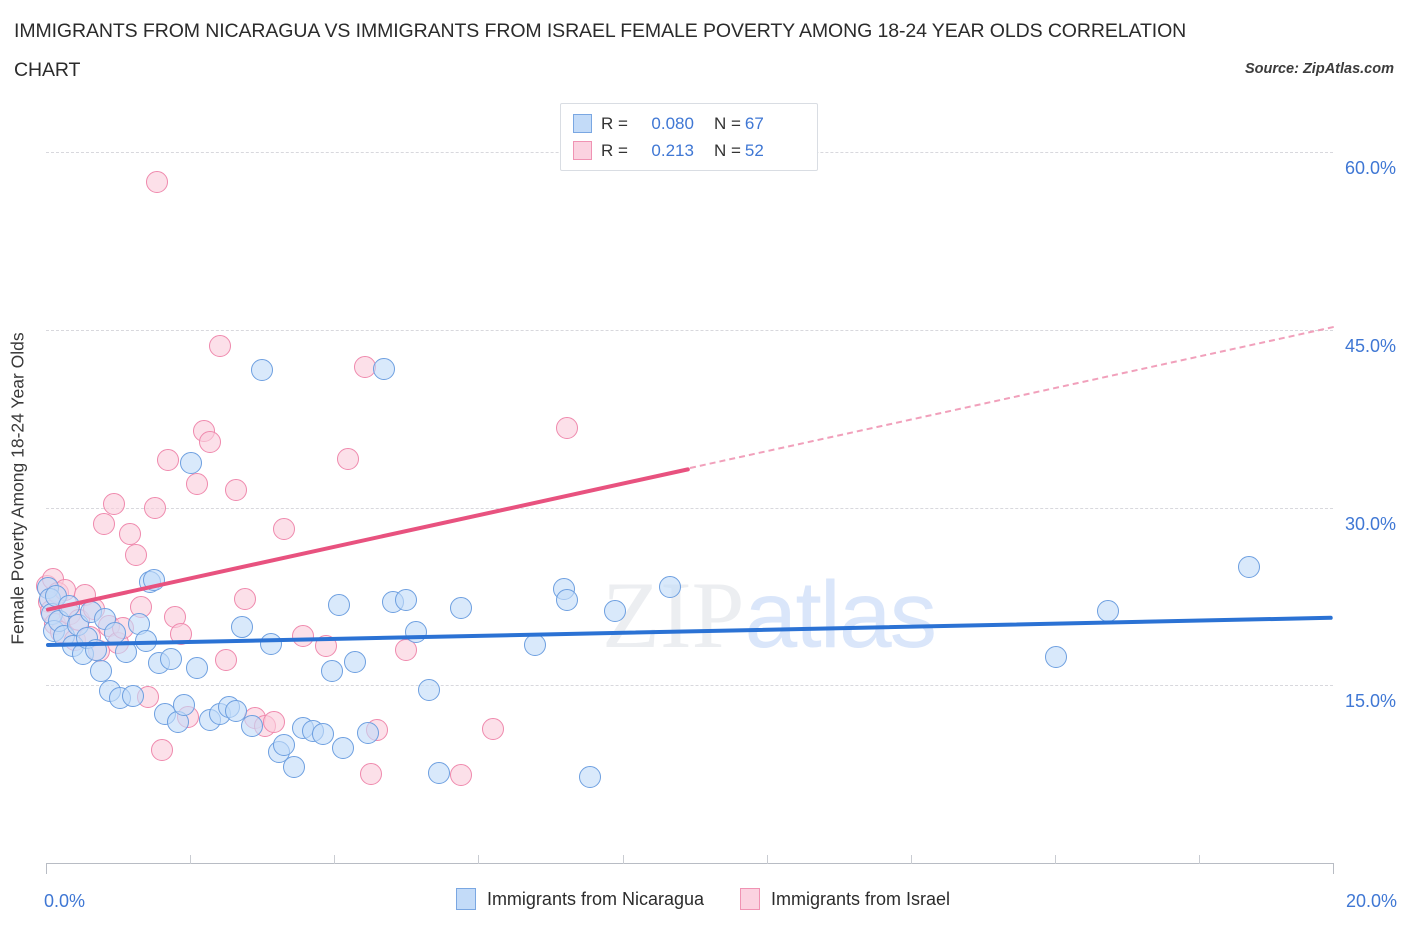 The width and height of the screenshot is (1406, 930). Describe the element at coordinates (672, 123) in the screenshot. I see `r-value: 0.080` at that location.